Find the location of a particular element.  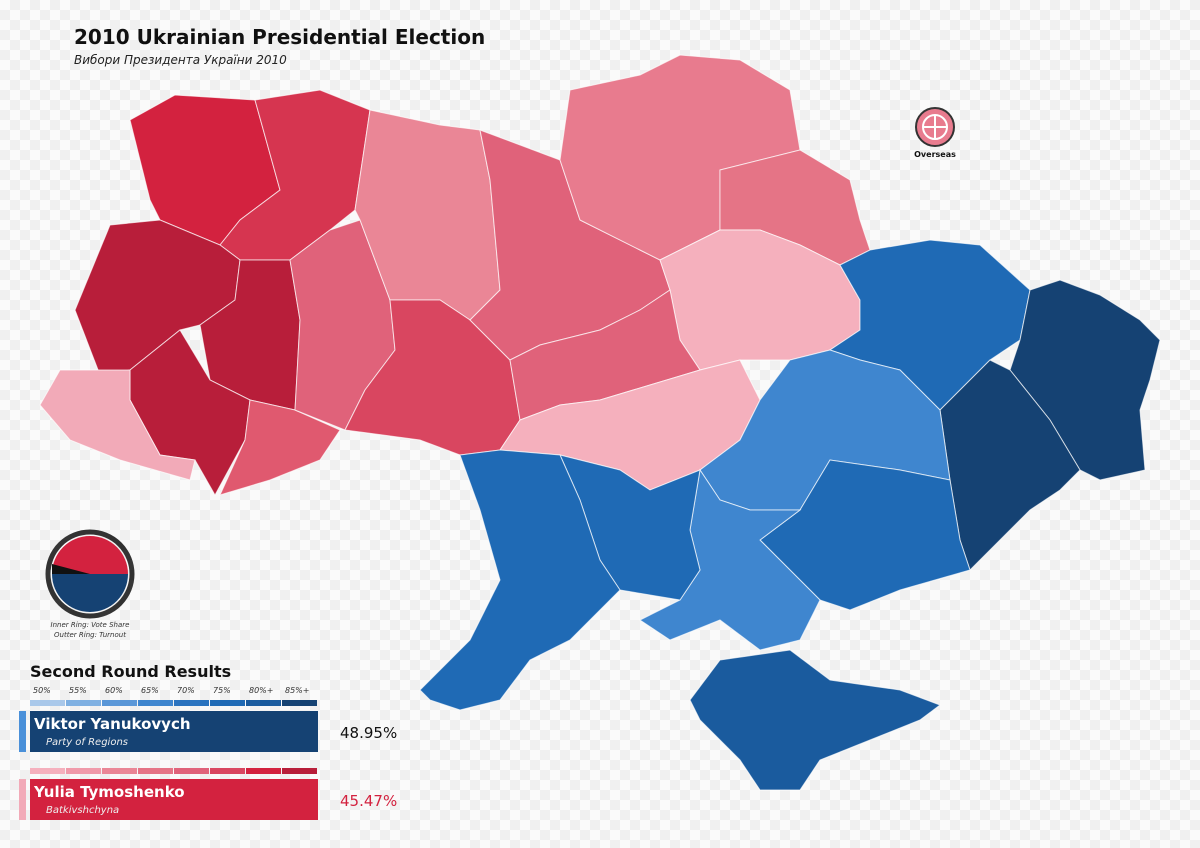

ring-note: Outter Ring: Turnout is located at coordinates (90, 635).